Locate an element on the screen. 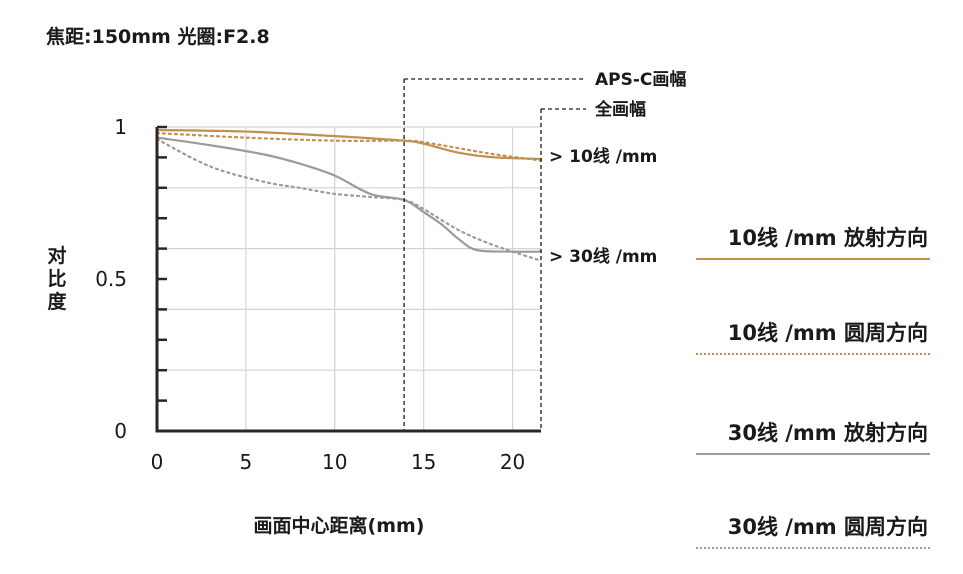 Image resolution: width=963 pixels, height=574 pixels. legend-label: 10线 /mm 圆周方向 is located at coordinates (827, 333).